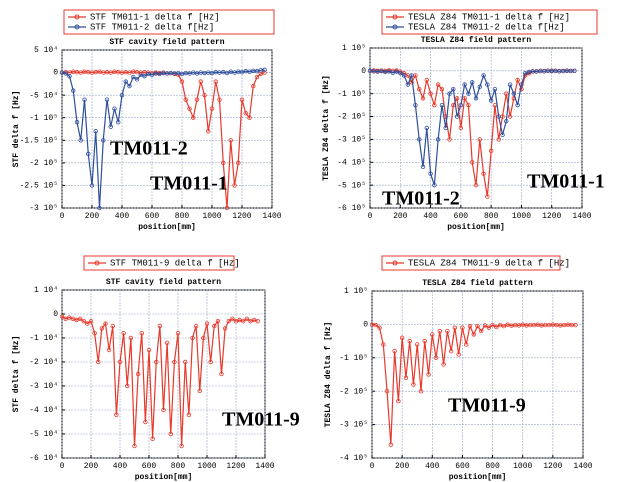  Describe the element at coordinates (522, 466) in the screenshot. I see `x-tick-label: 1000` at that location.